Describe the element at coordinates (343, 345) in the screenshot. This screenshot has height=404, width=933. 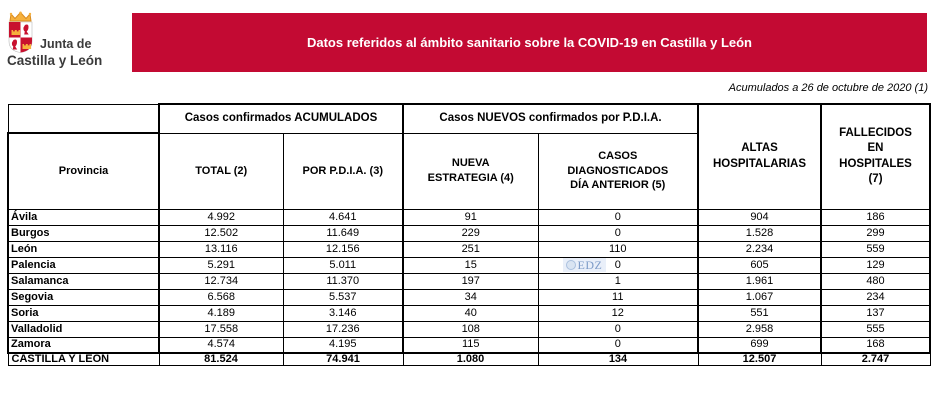
I see `value-cell: 4.195` at that location.